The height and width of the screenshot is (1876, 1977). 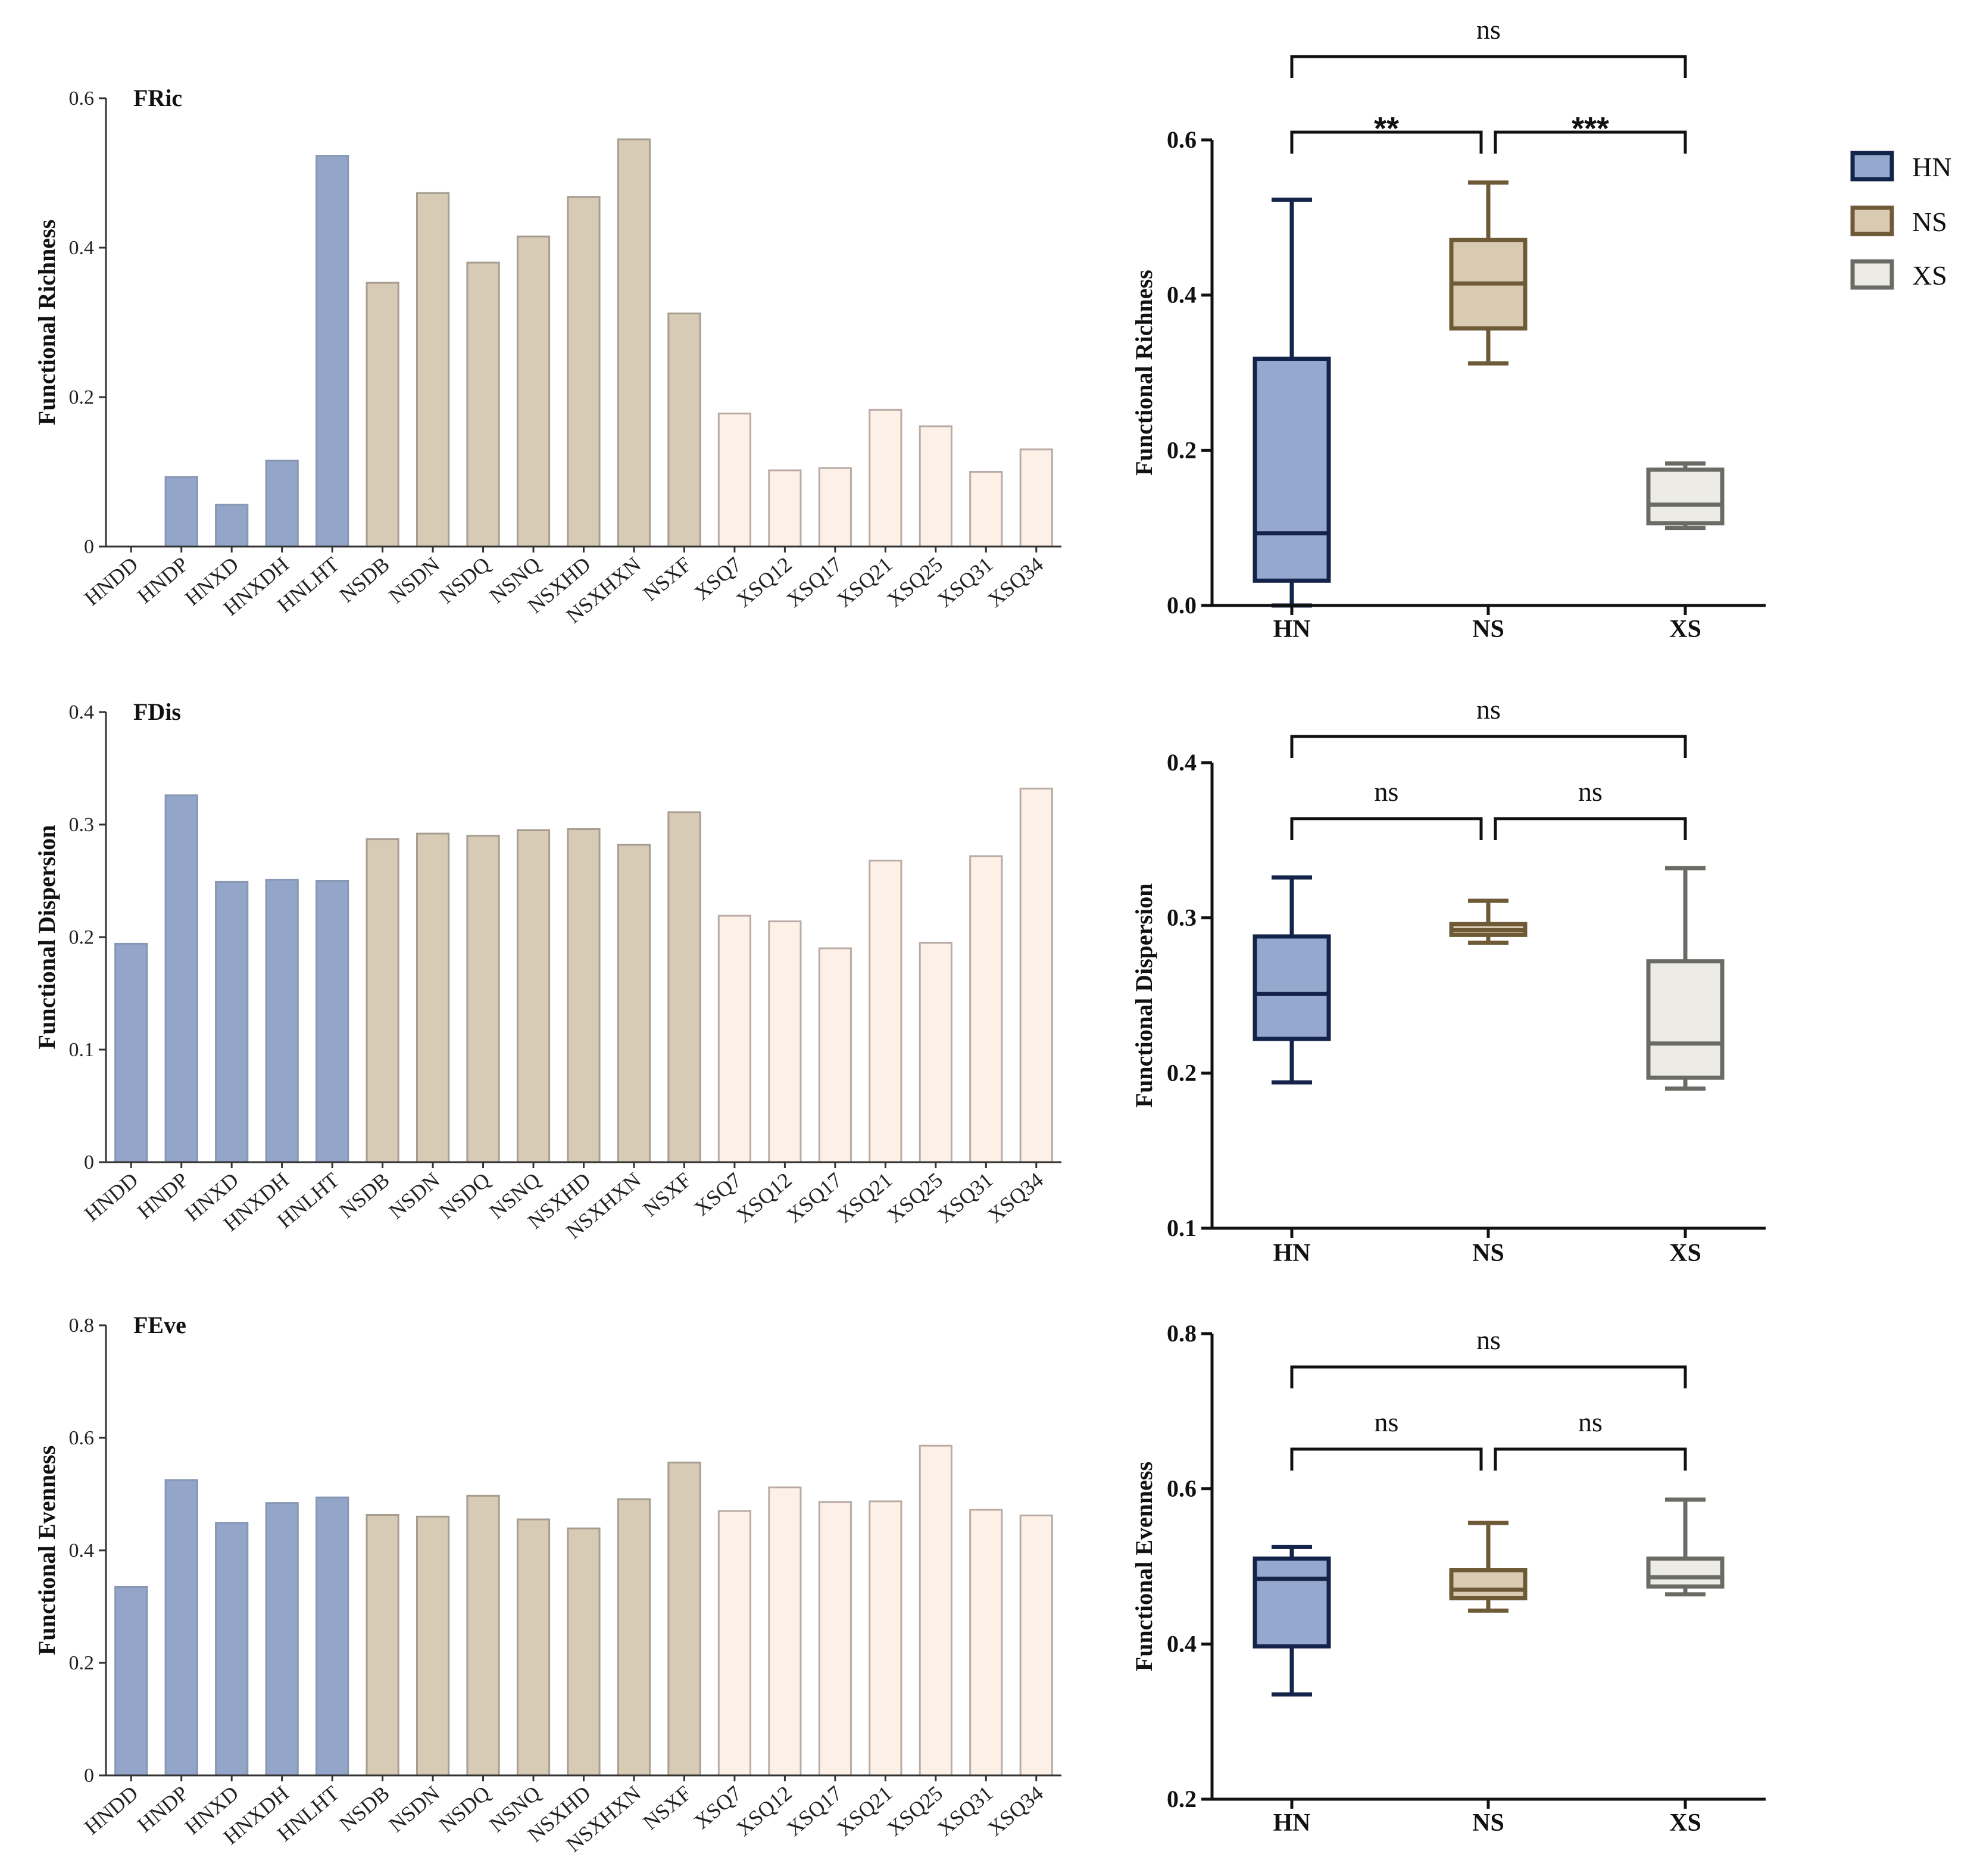 What do you see at coordinates (965, 1197) in the screenshot?
I see `x-tick-label: XSQ31` at bounding box center [965, 1197].